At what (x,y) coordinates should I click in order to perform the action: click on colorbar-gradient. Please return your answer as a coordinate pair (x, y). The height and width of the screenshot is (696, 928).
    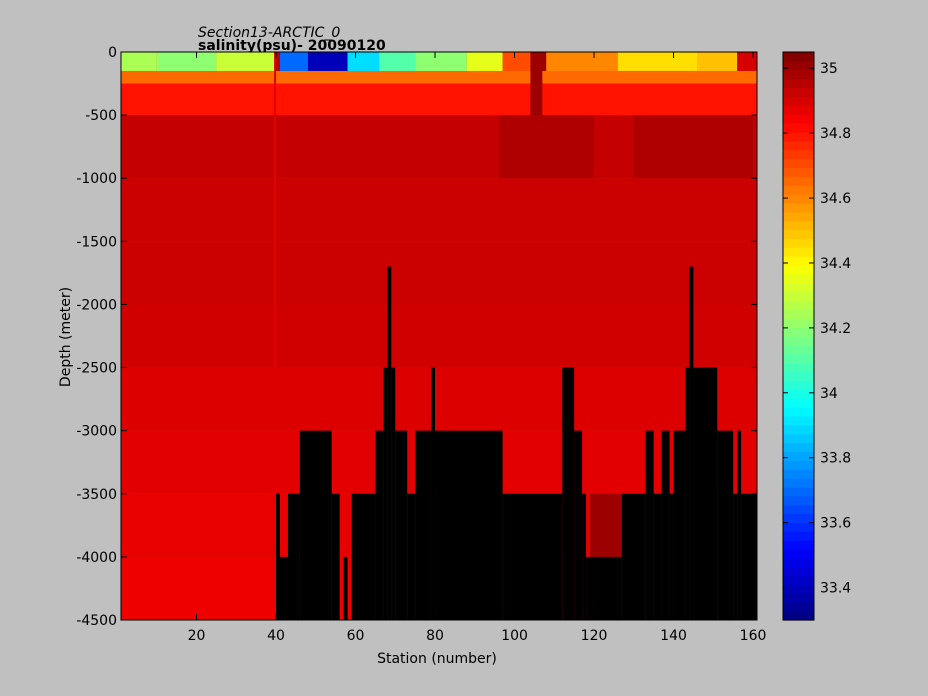
    Looking at the image, I should click on (798, 336).